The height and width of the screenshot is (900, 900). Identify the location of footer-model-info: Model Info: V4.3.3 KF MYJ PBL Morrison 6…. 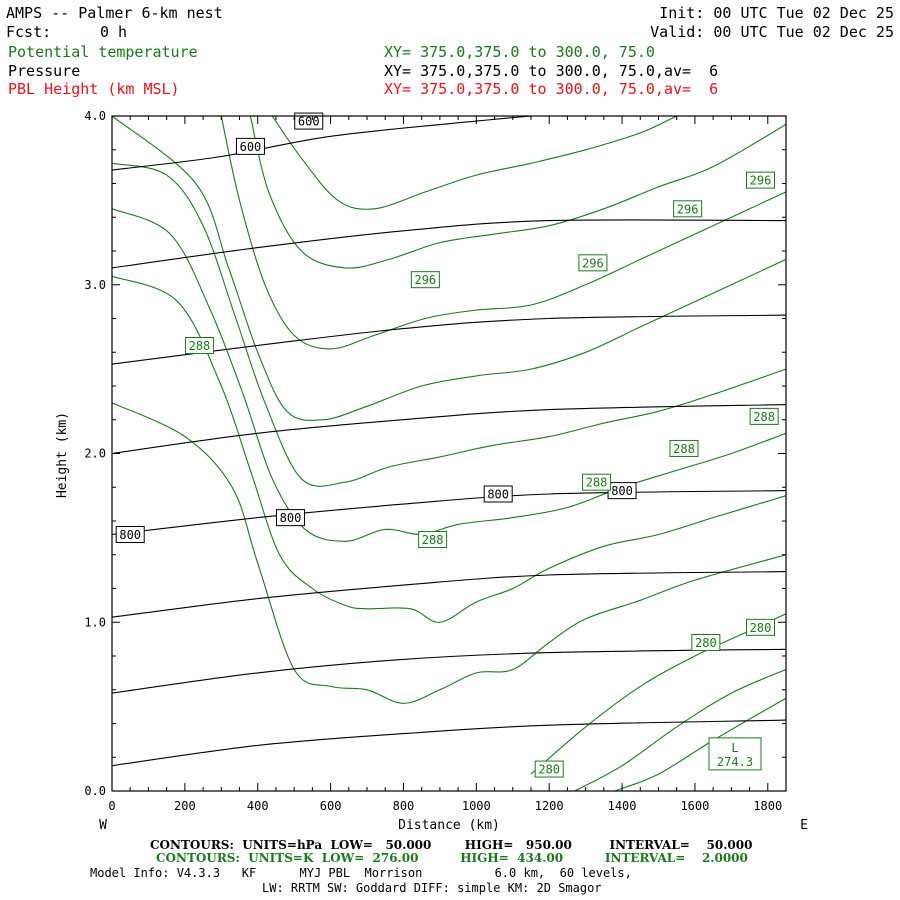
(361, 873).